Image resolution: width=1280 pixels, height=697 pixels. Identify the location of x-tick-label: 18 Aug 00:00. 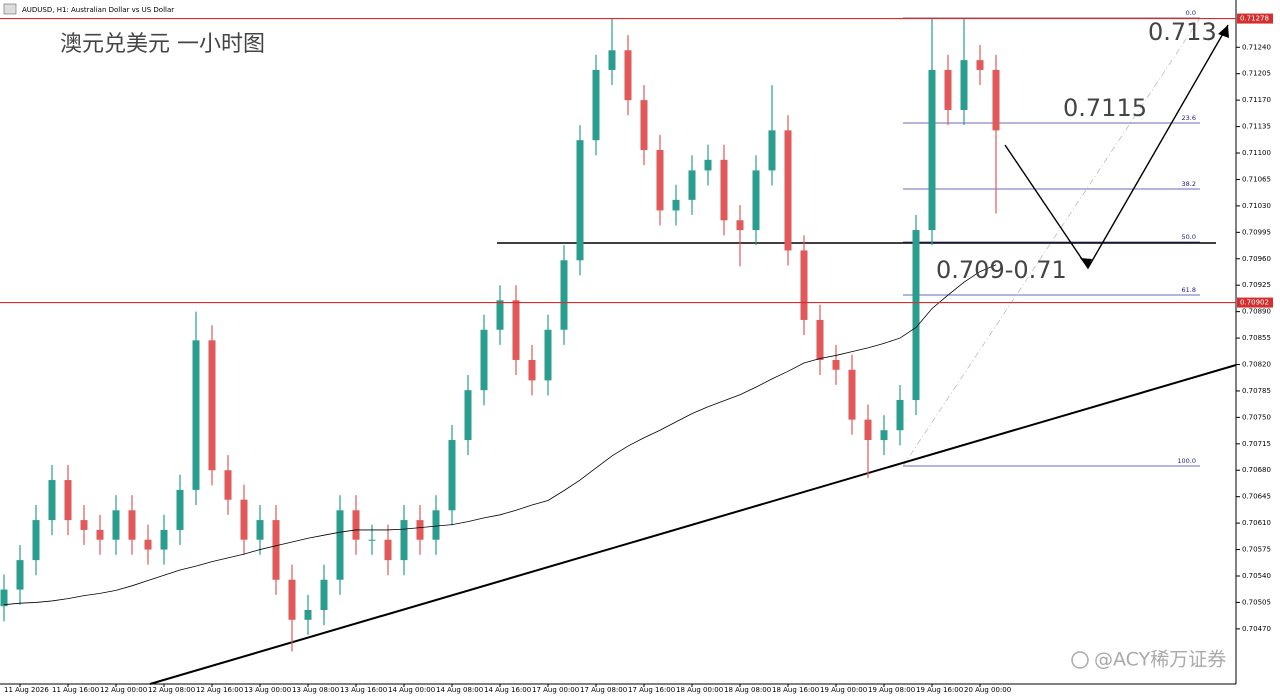
(699, 690).